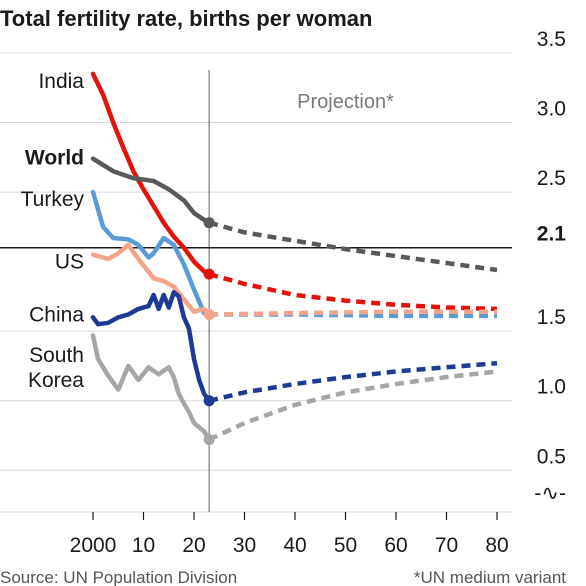  Describe the element at coordinates (353, 405) in the screenshot. I see `series-south-korea-projection` at that location.